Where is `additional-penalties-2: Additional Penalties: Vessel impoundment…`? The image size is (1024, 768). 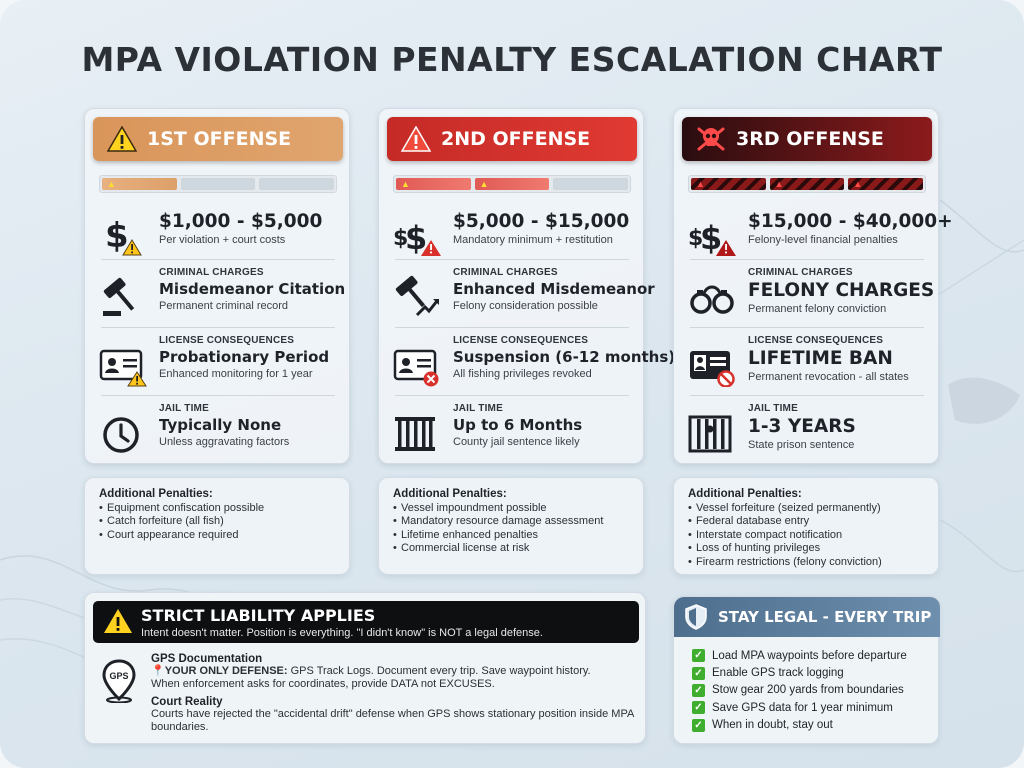
additional-penalties-2: Additional Penalties: Vessel impoundment… is located at coordinates (511, 526).